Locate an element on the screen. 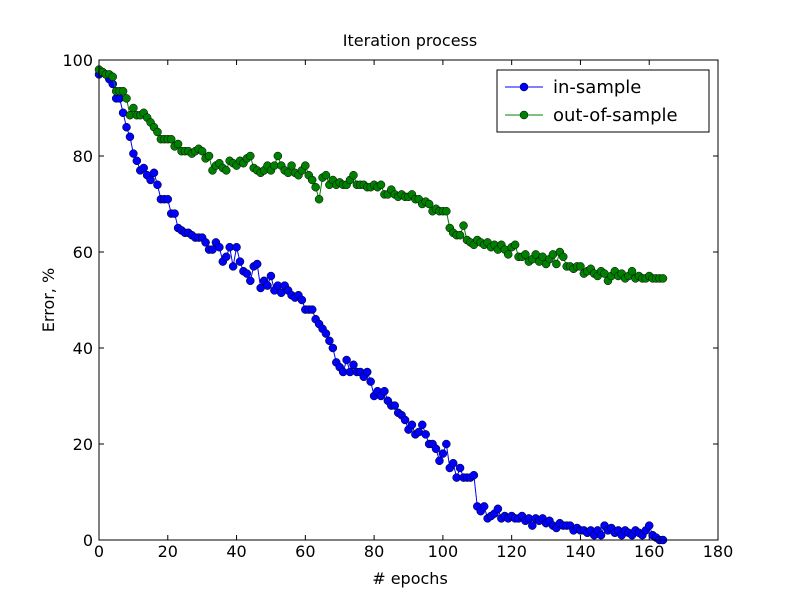 This screenshot has width=800, height=600. y-tick-label: 60 is located at coordinates (83, 252).